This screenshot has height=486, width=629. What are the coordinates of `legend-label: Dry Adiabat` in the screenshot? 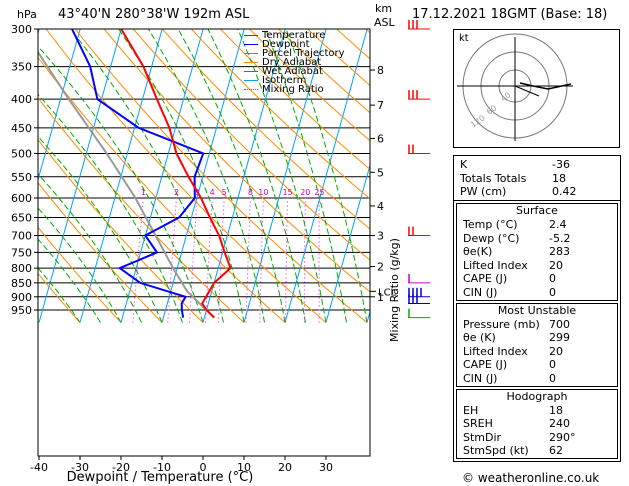 It's located at (292, 62).